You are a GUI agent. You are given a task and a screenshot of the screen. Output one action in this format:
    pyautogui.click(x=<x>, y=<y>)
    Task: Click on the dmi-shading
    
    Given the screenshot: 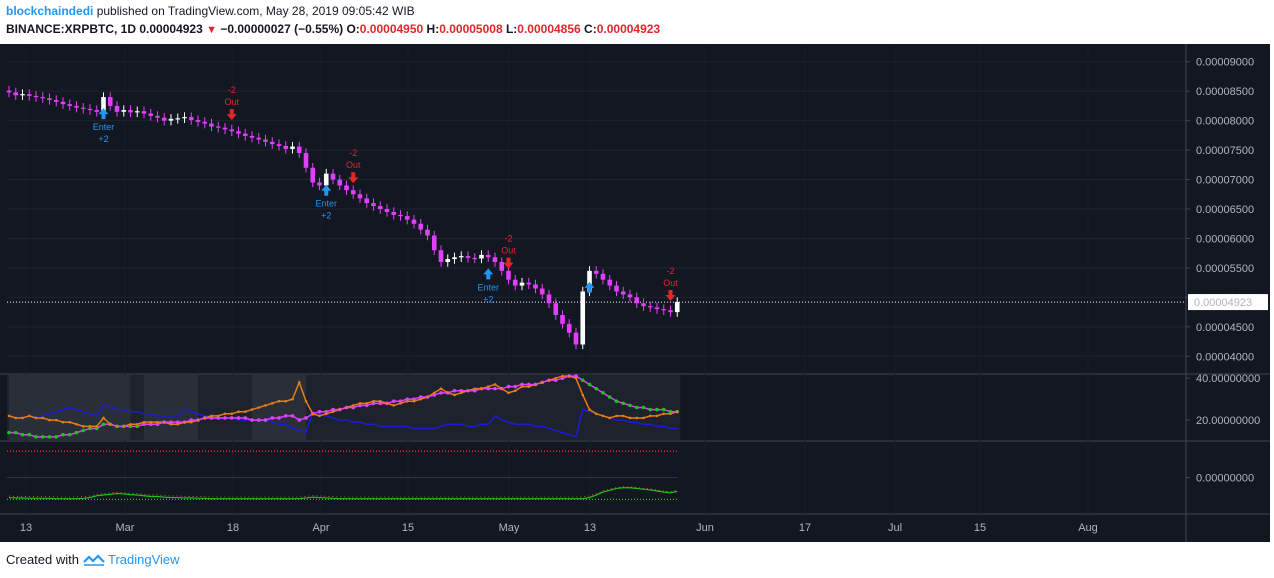 What is the action you would take?
    pyautogui.click(x=344, y=407)
    